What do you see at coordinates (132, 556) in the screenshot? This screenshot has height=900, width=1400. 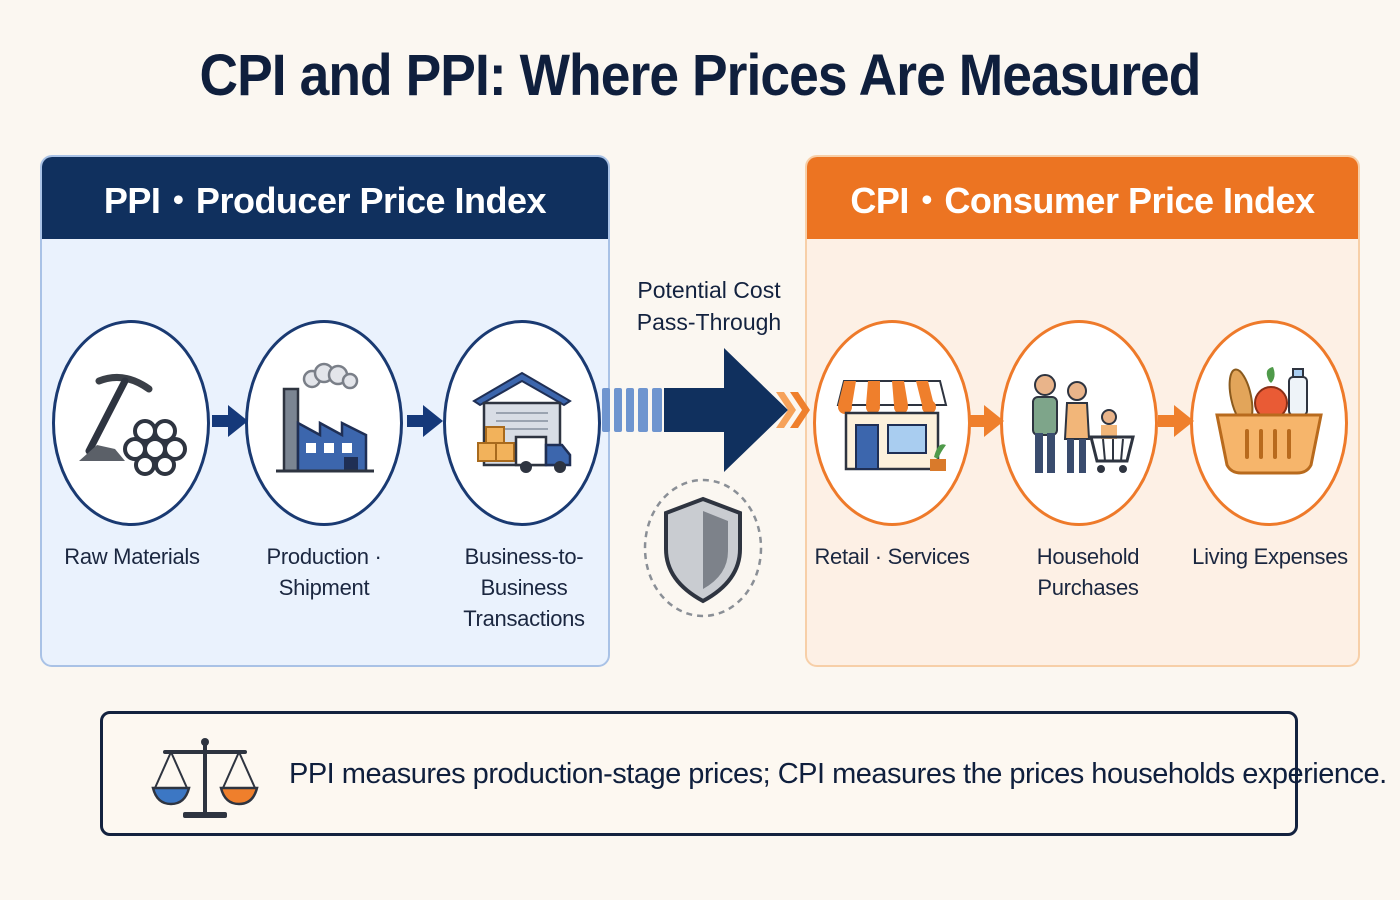 I see `stage-label-raw-materials: Raw Materials` at bounding box center [132, 556].